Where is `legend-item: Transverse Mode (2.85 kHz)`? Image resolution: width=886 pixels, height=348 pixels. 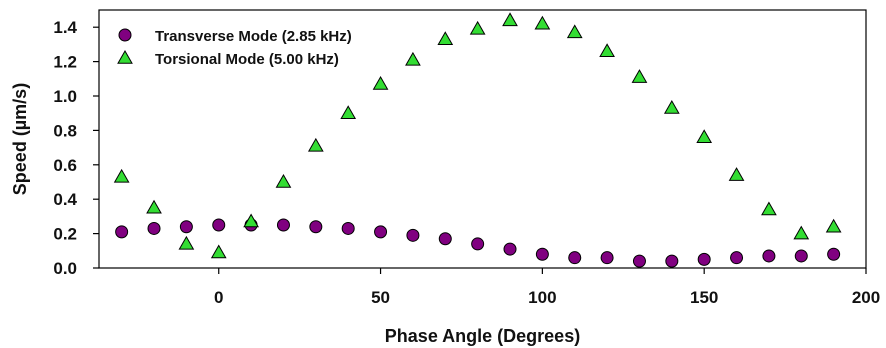 legend-item: Transverse Mode (2.85 kHz) is located at coordinates (235, 36).